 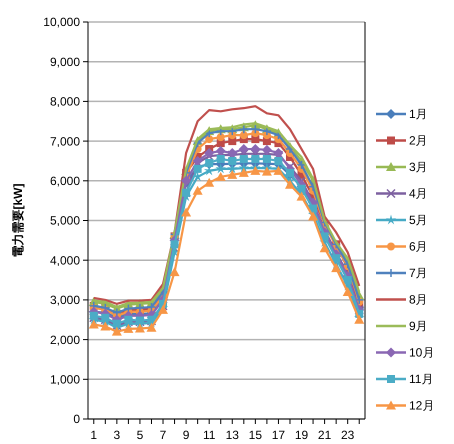 What do you see at coordinates (117, 435) in the screenshot?
I see `x-tick-label: 3` at bounding box center [117, 435].